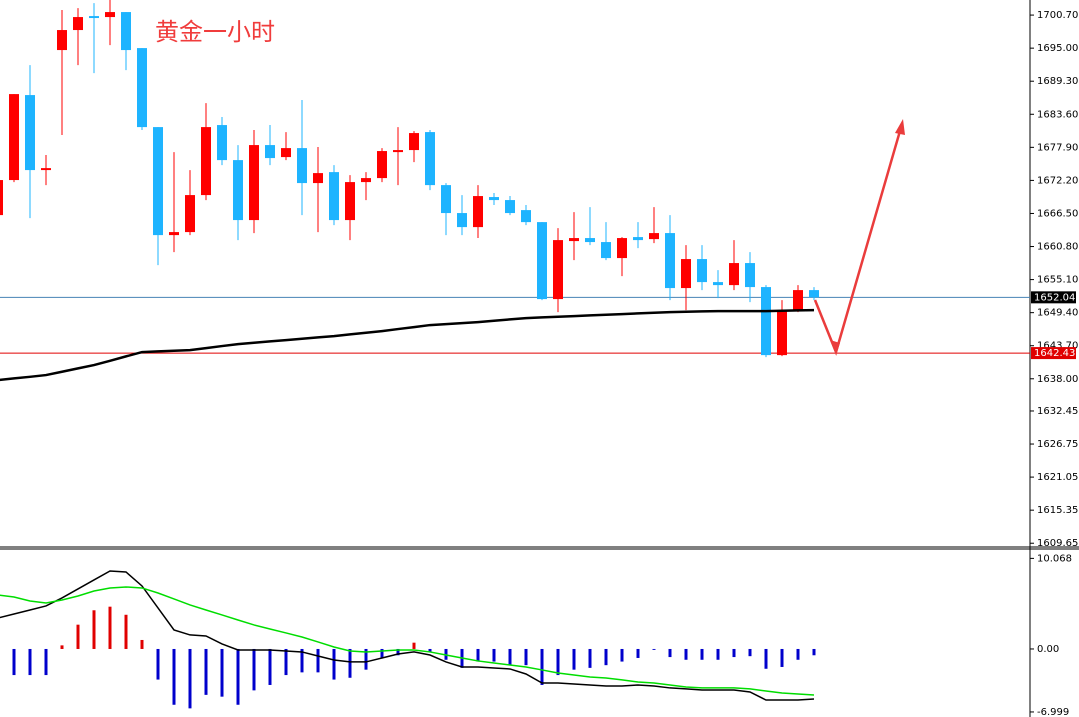 This screenshot has height=717, width=1079. I want to click on y-tick-label: 1615.35, so click(1057, 510).